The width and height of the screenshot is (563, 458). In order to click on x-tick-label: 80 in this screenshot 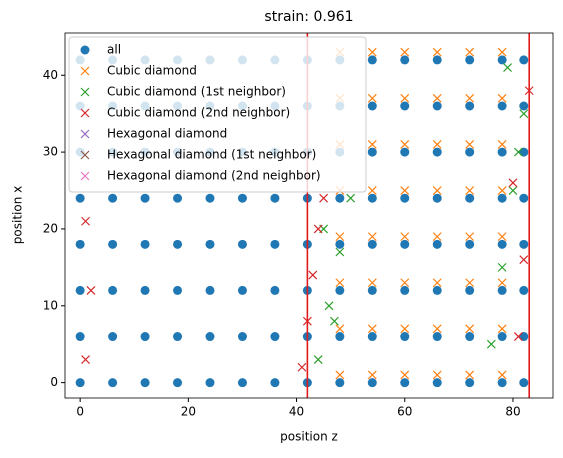, I will do `click(512, 412)`.